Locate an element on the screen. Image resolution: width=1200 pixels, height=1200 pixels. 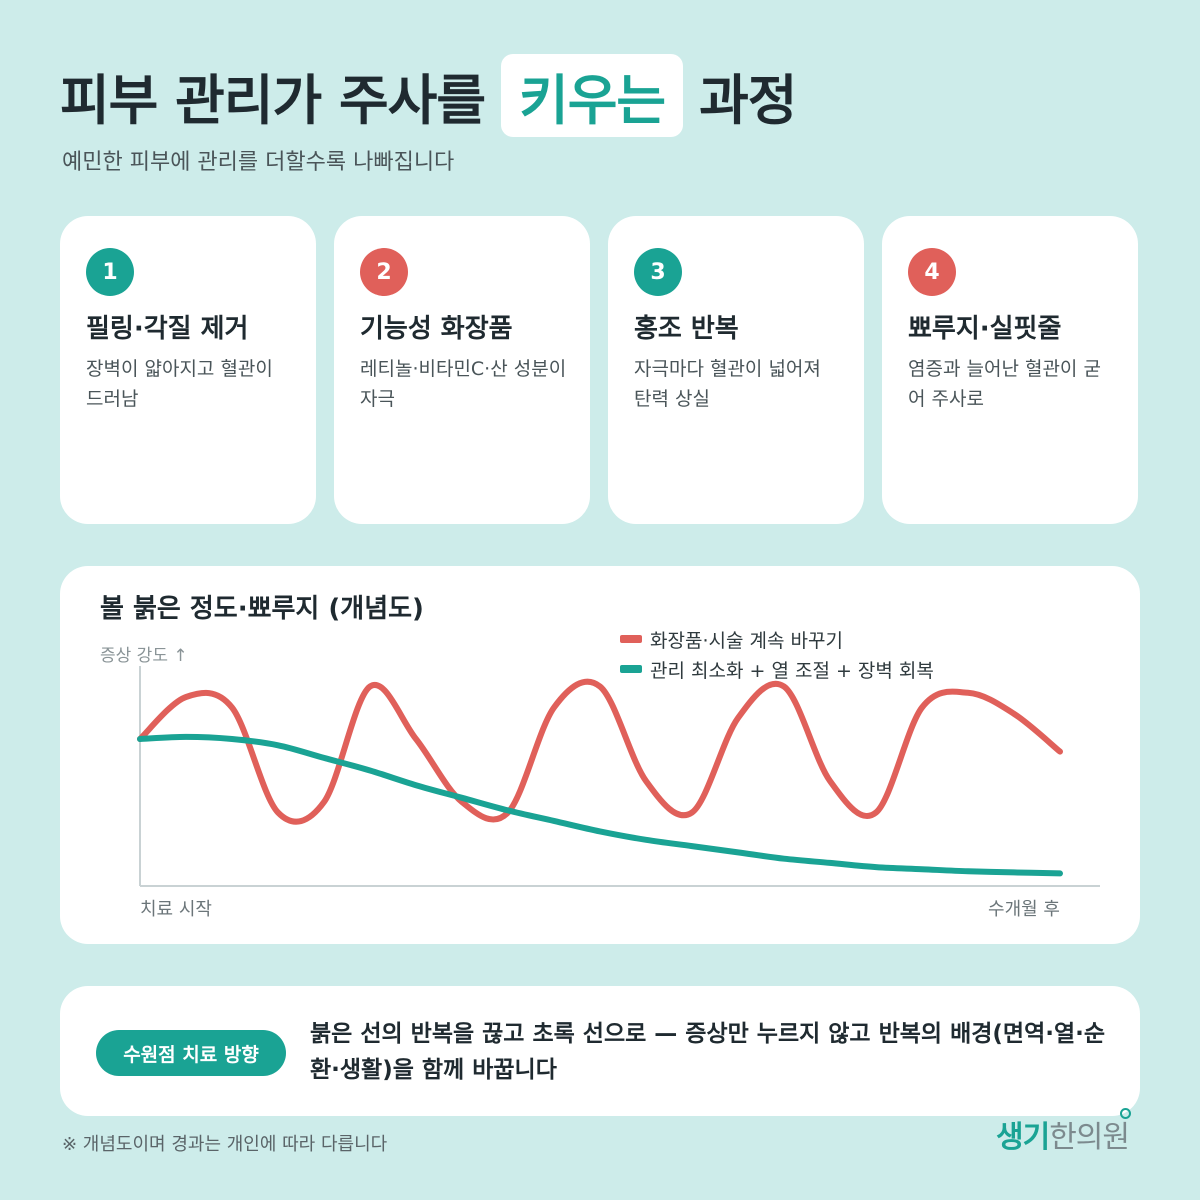
step-title: 홍조 반복 is located at coordinates (686, 329).